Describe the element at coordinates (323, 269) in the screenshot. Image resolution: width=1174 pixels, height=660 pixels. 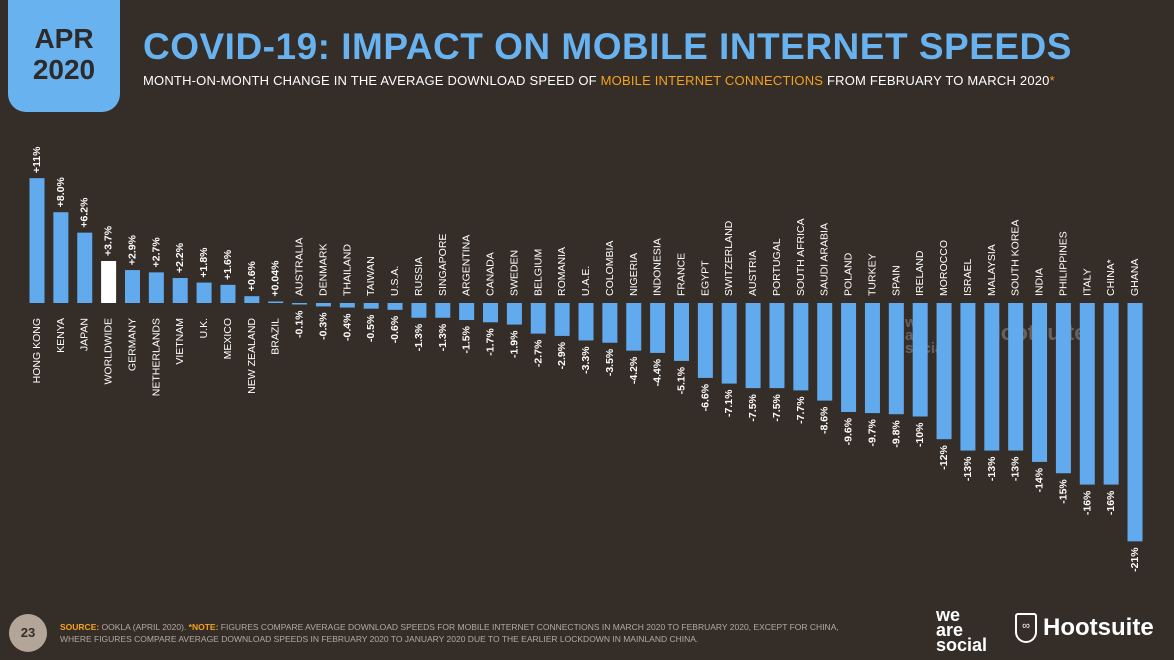
I see `category-label: DENMARK` at that location.